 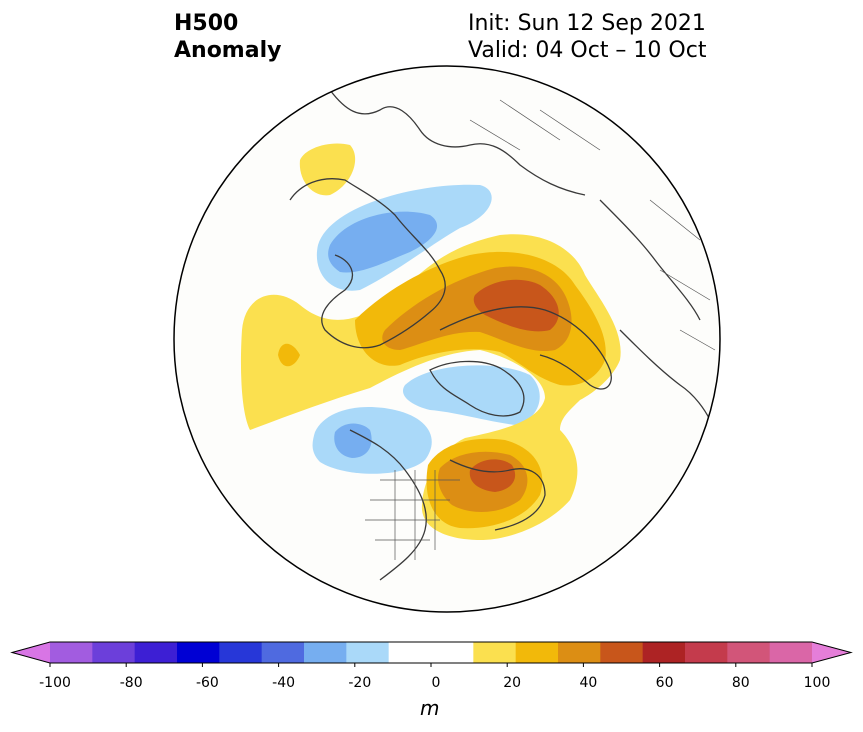 What do you see at coordinates (228, 50) in the screenshot?
I see `field-title: Anomaly` at bounding box center [228, 50].